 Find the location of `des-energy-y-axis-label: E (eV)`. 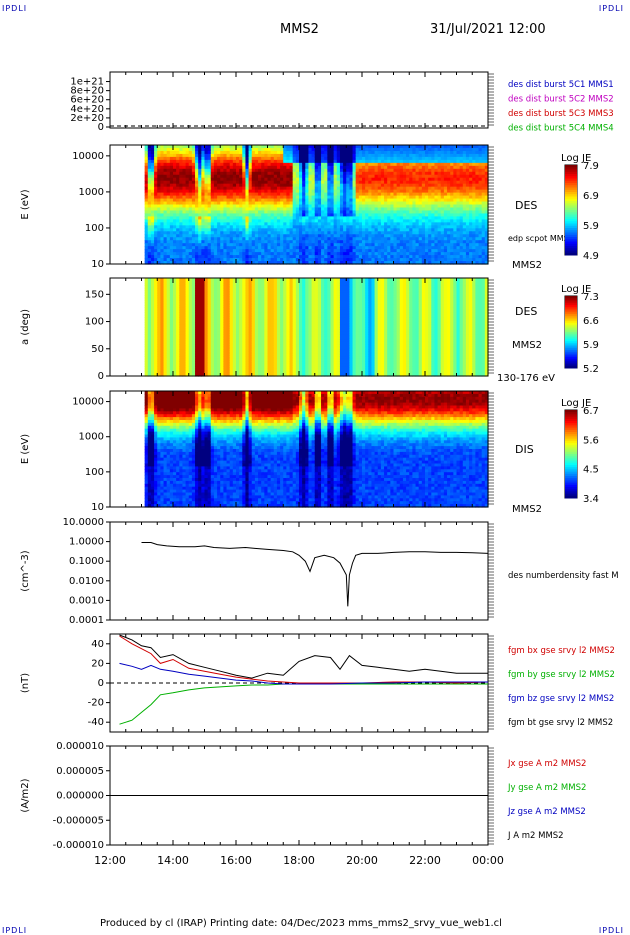

des-energy-y-axis-label: E (eV) is located at coordinates (25, 204).